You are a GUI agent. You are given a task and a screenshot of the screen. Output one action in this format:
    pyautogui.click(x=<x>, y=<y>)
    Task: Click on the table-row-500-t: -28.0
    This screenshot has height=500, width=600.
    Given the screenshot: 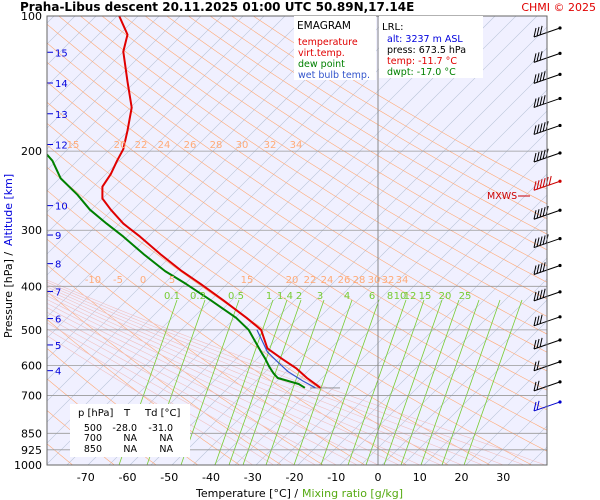 What is the action you would take?
    pyautogui.click(x=124, y=428)
    